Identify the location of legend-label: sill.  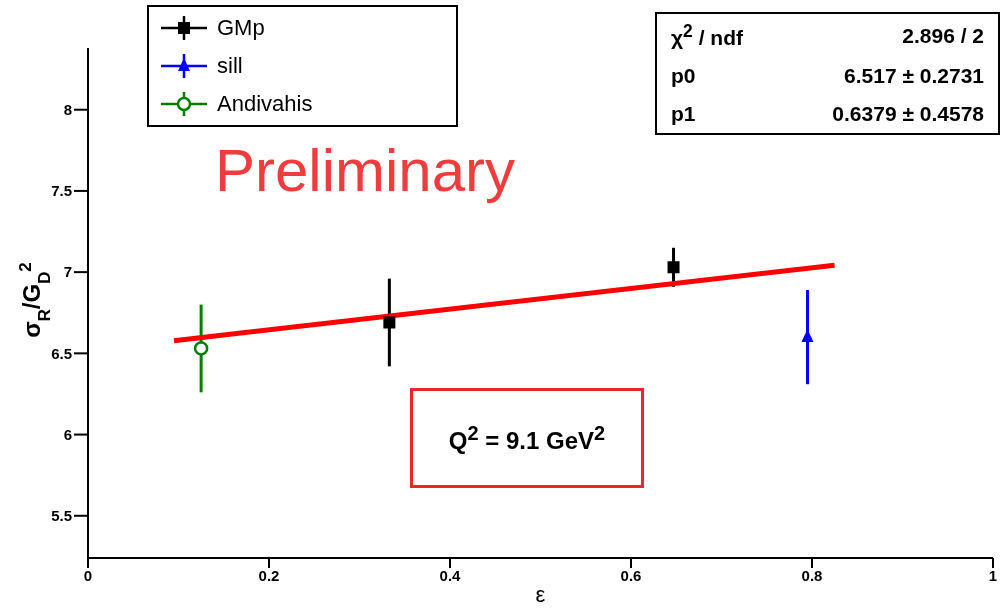
(230, 66).